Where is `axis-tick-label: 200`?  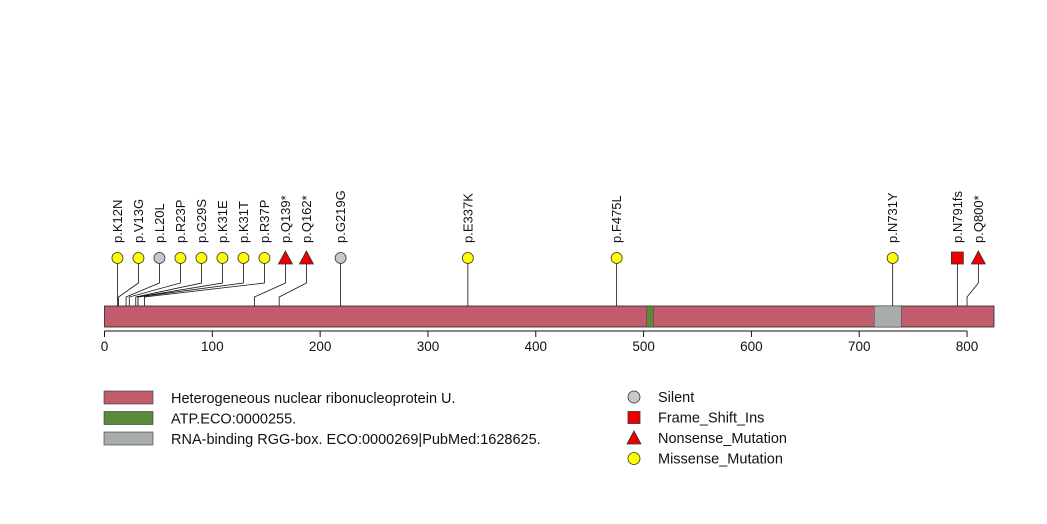
axis-tick-label: 200 is located at coordinates (320, 346).